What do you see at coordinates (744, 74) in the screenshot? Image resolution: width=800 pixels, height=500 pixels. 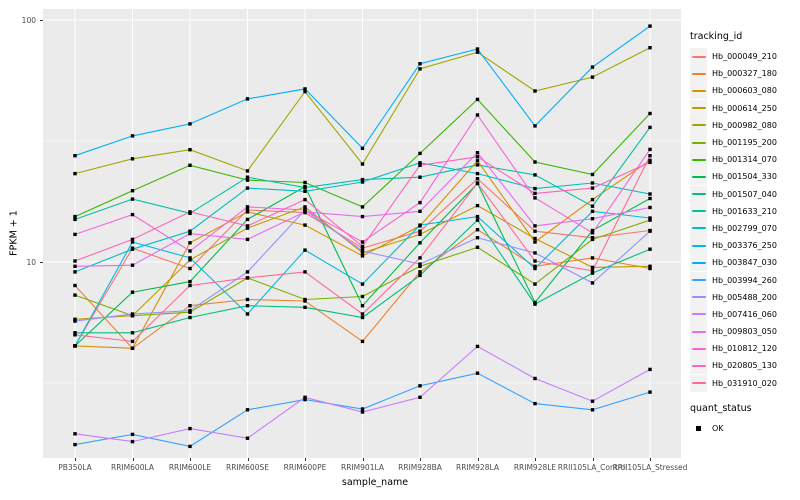 I see `legend-label: Hb_000327_180` at bounding box center [744, 74].